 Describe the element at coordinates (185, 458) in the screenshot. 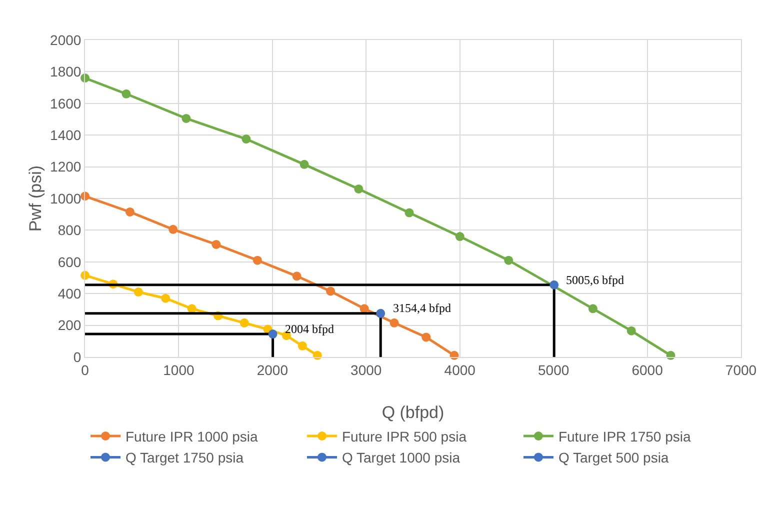

I see `legend-label: Q Target 1750 psia` at that location.